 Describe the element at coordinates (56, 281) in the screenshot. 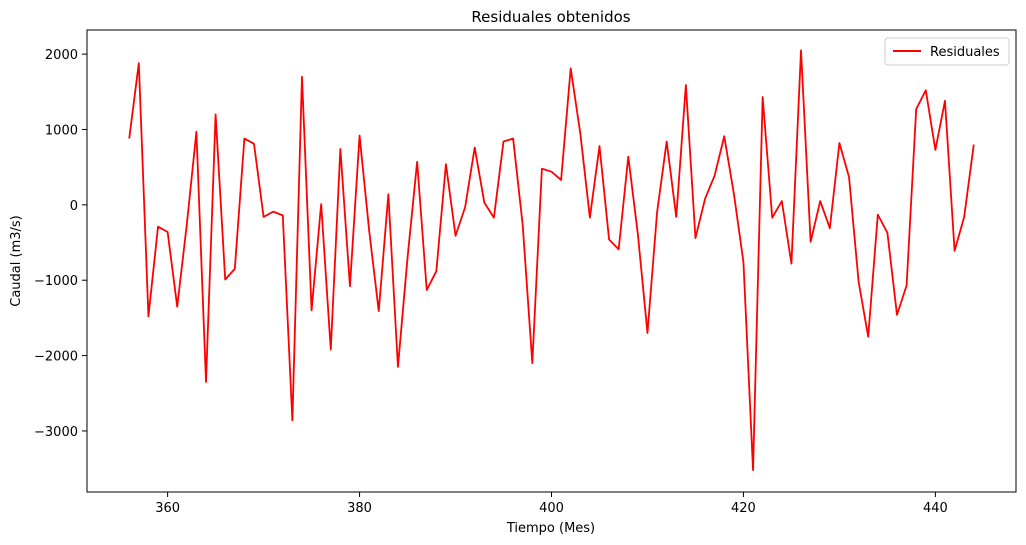

I see `y-tick-label: −1000` at that location.